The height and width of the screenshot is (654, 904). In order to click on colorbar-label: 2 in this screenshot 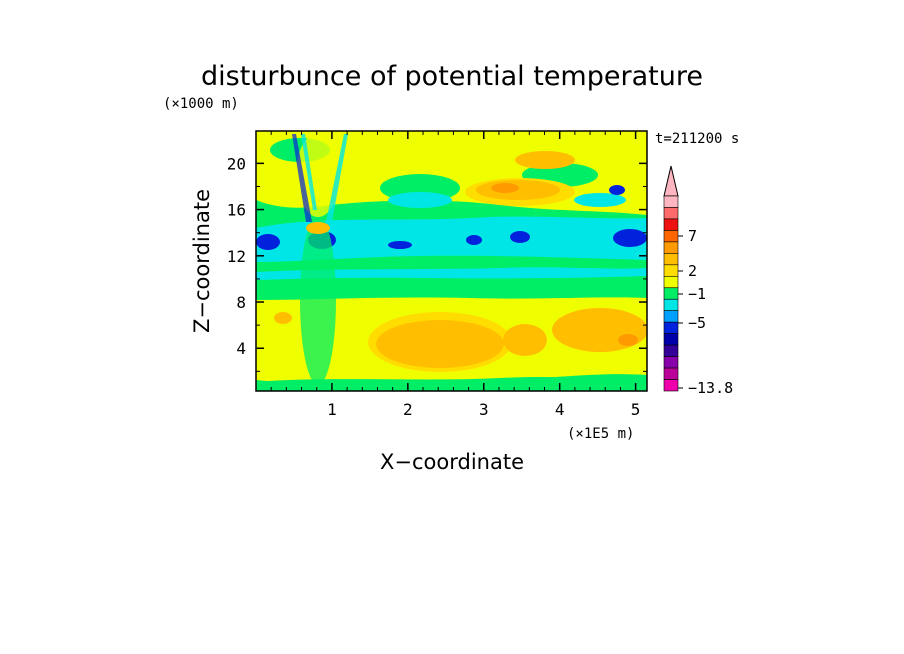, I will do `click(692, 271)`.